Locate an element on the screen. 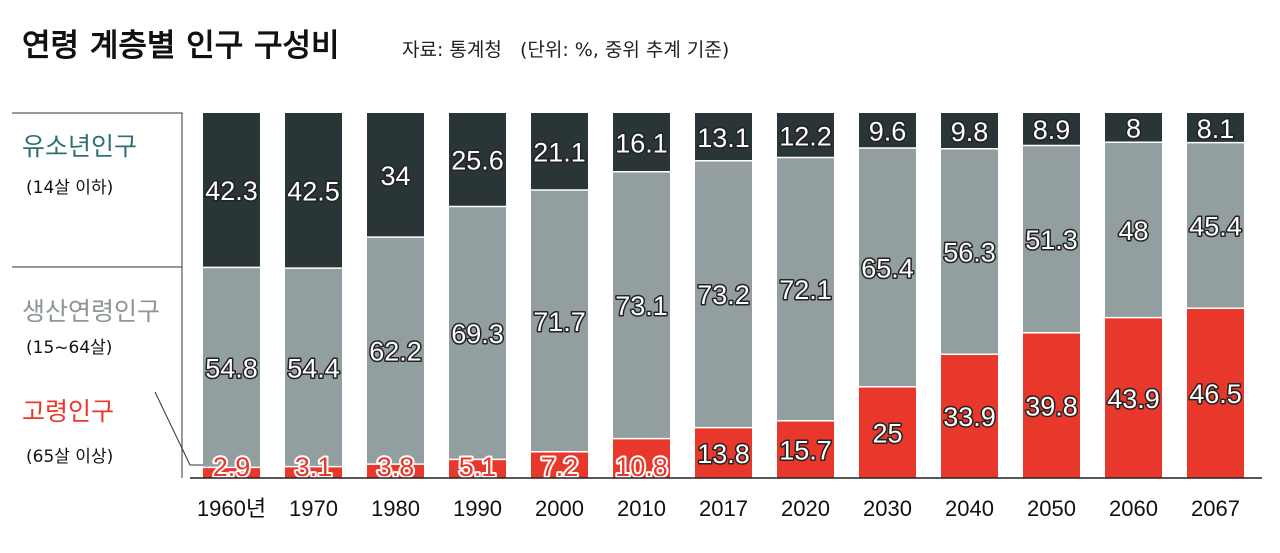 Image resolution: width=1280 pixels, height=553 pixels. data-label-youth: 21.1 is located at coordinates (559, 153).